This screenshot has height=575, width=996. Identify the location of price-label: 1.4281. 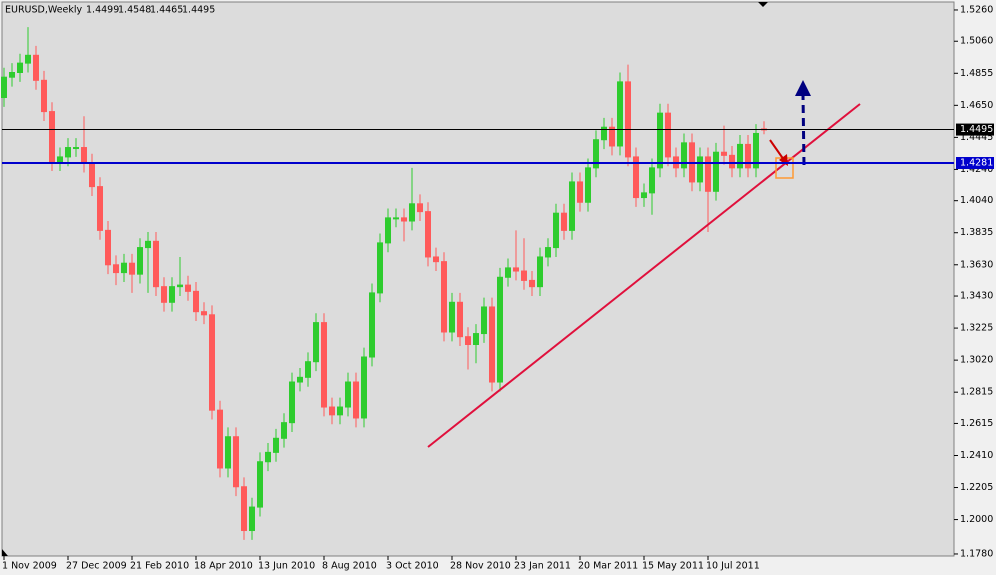
(976, 163).